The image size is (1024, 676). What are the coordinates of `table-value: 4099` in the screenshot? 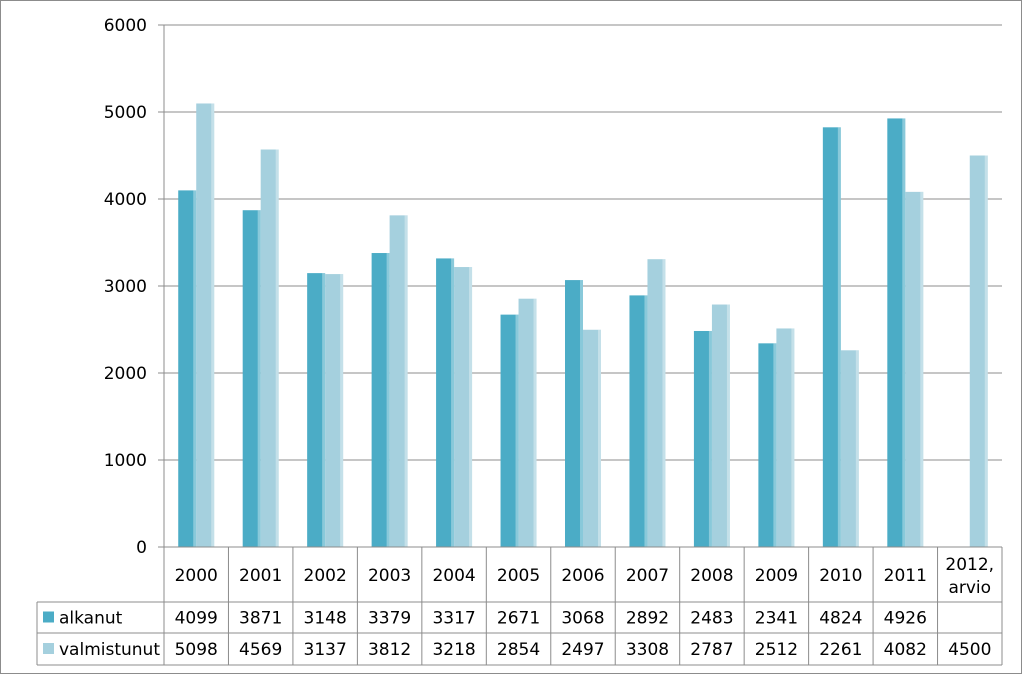 It's located at (196, 619).